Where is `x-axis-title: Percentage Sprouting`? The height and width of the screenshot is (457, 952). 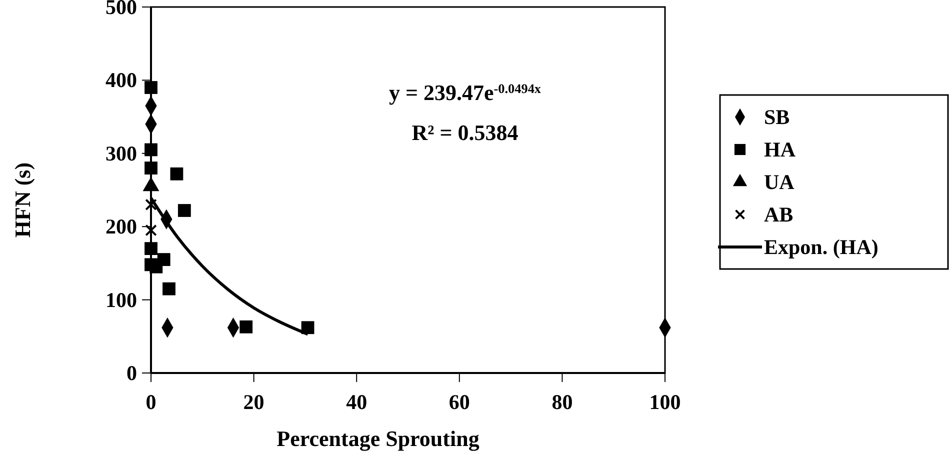 x-axis-title: Percentage Sprouting is located at coordinates (378, 438).